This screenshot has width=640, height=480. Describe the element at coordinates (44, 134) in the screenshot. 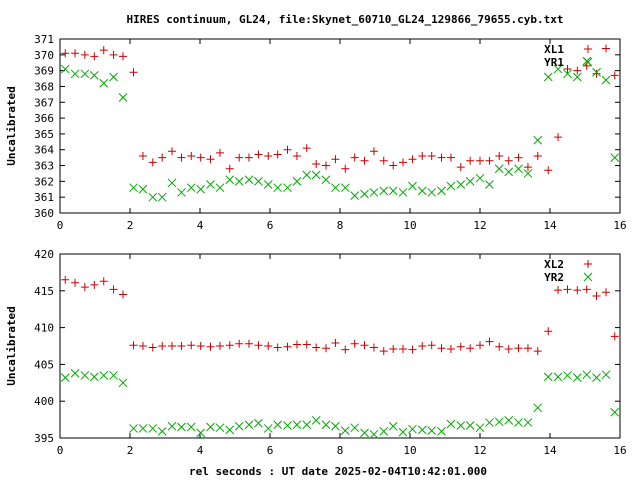

I see `y-tick-label: 365` at that location.